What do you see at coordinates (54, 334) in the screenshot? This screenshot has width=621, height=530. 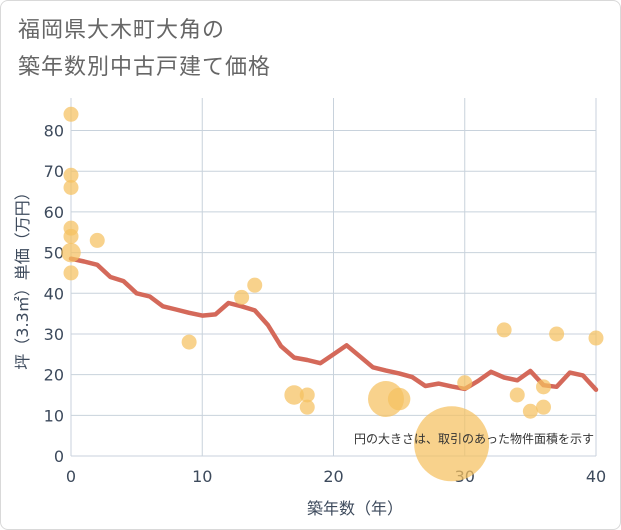 I see `y-tick-label: 30` at bounding box center [54, 334].